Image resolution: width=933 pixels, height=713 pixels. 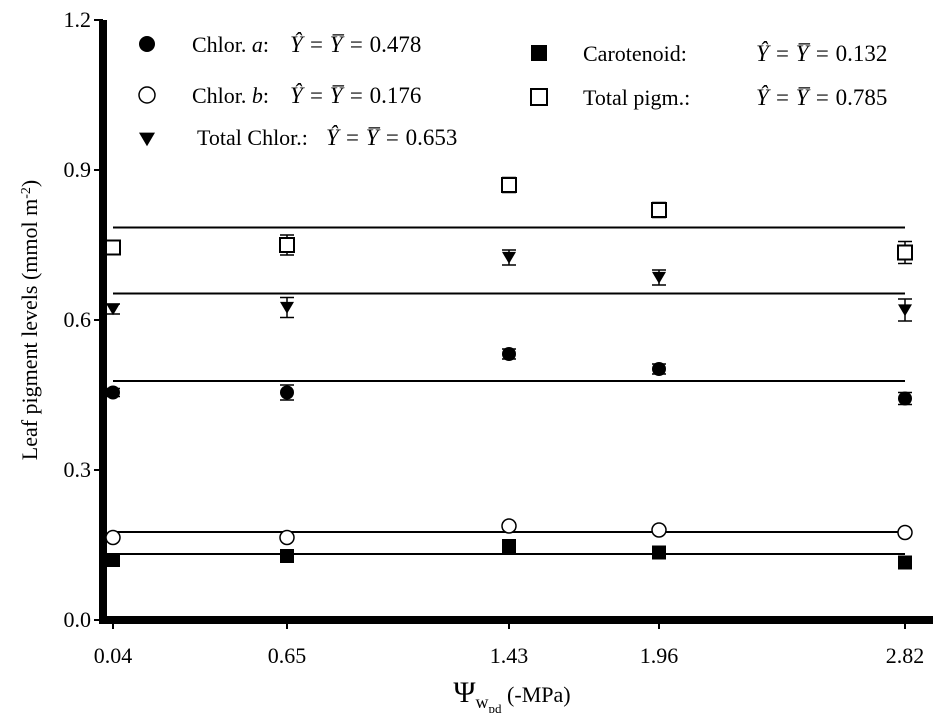 What do you see at coordinates (78, 469) in the screenshot?
I see `y-tick-label: 0.3` at bounding box center [78, 469].